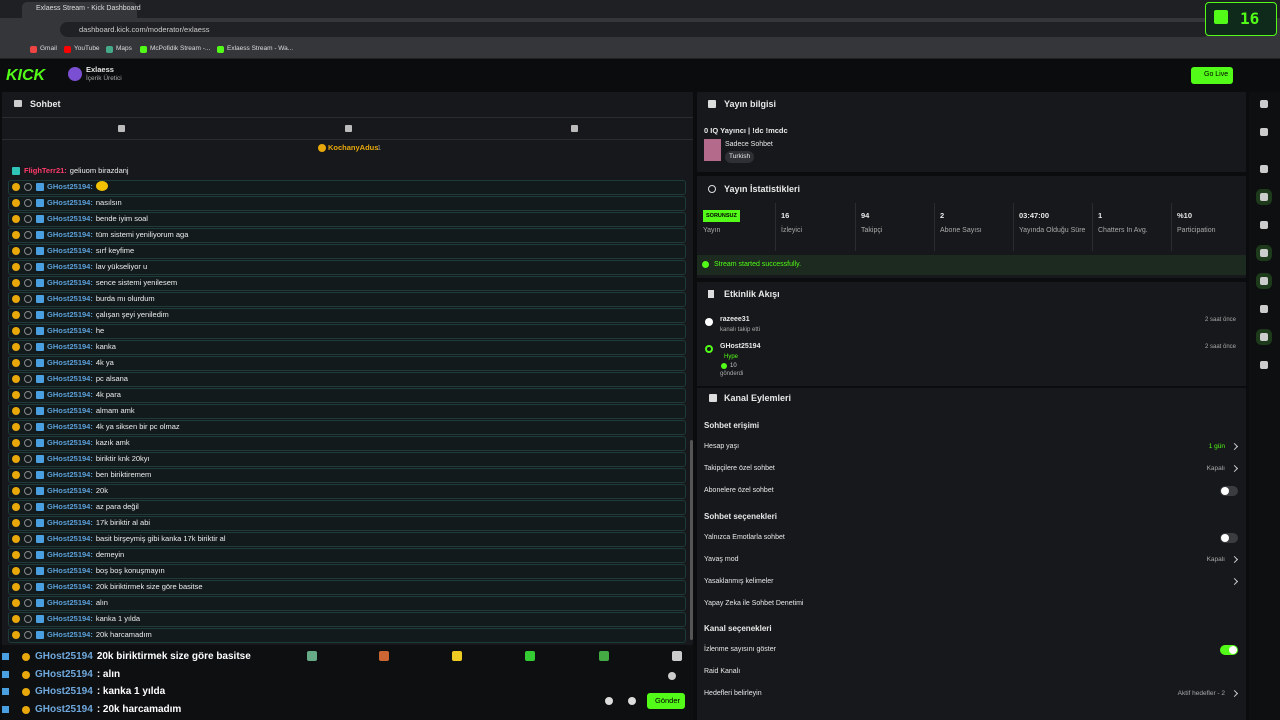 This screenshot has width=1280, height=720. Describe the element at coordinates (672, 676) in the screenshot. I see `input-emoji` at that location.